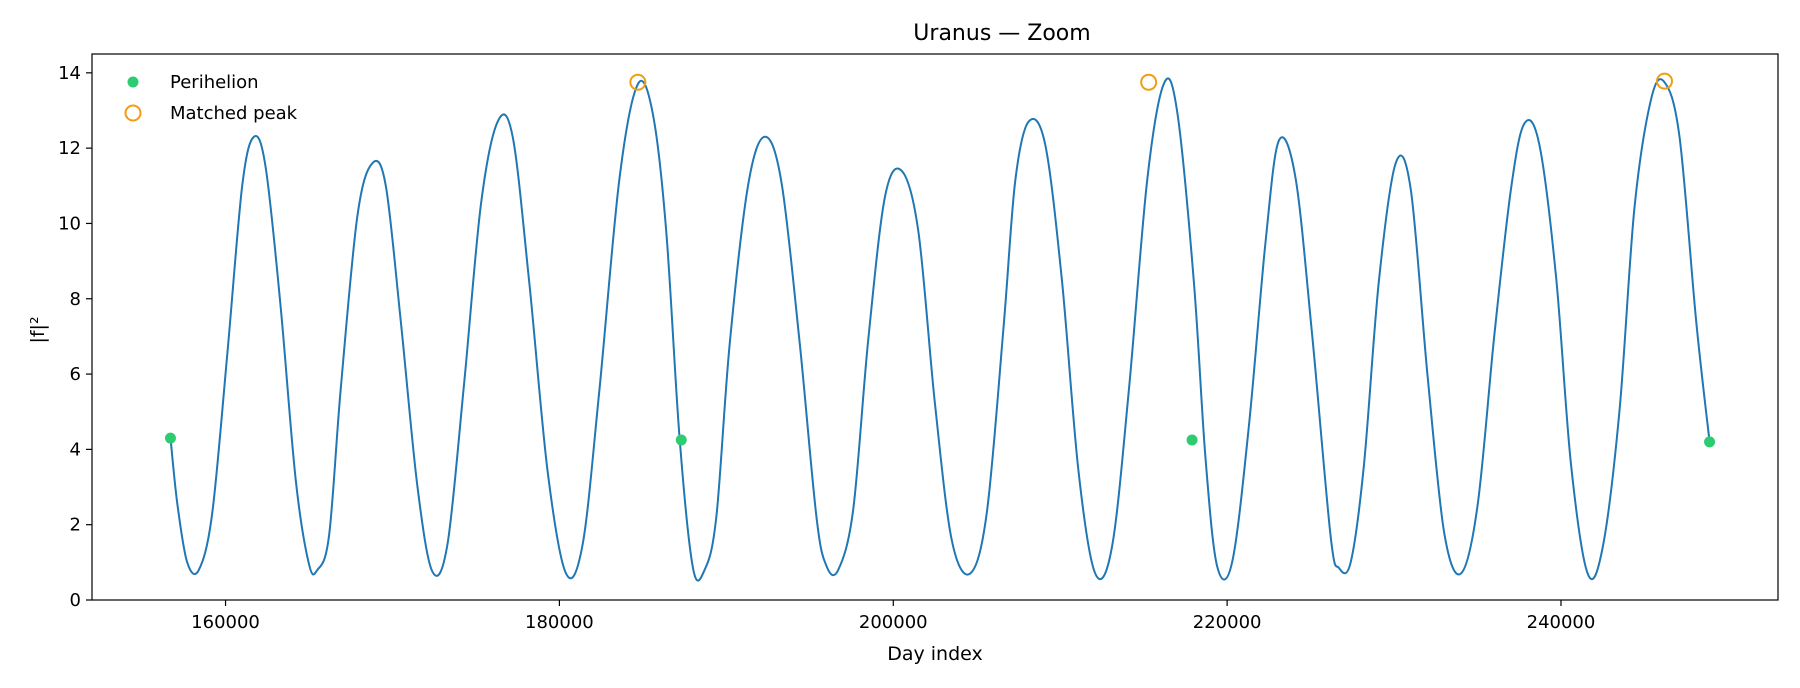 Image resolution: width=1800 pixels, height=688 pixels. What do you see at coordinates (75, 299) in the screenshot?
I see `y-tick-label: 8` at bounding box center [75, 299].